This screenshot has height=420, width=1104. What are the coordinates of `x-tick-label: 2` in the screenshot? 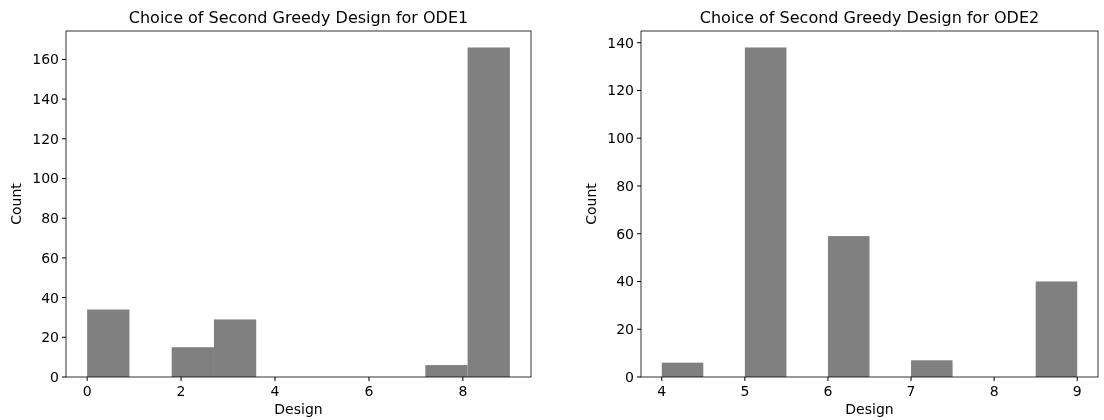 It's located at (181, 391).